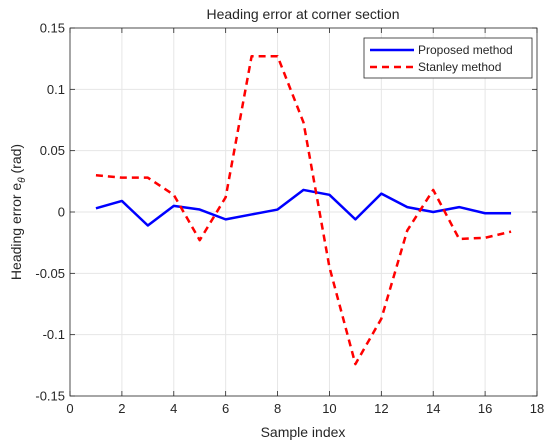 This screenshot has width=550, height=446. What do you see at coordinates (459, 67) in the screenshot?
I see `legend-label-stanley: Stanley method` at bounding box center [459, 67].